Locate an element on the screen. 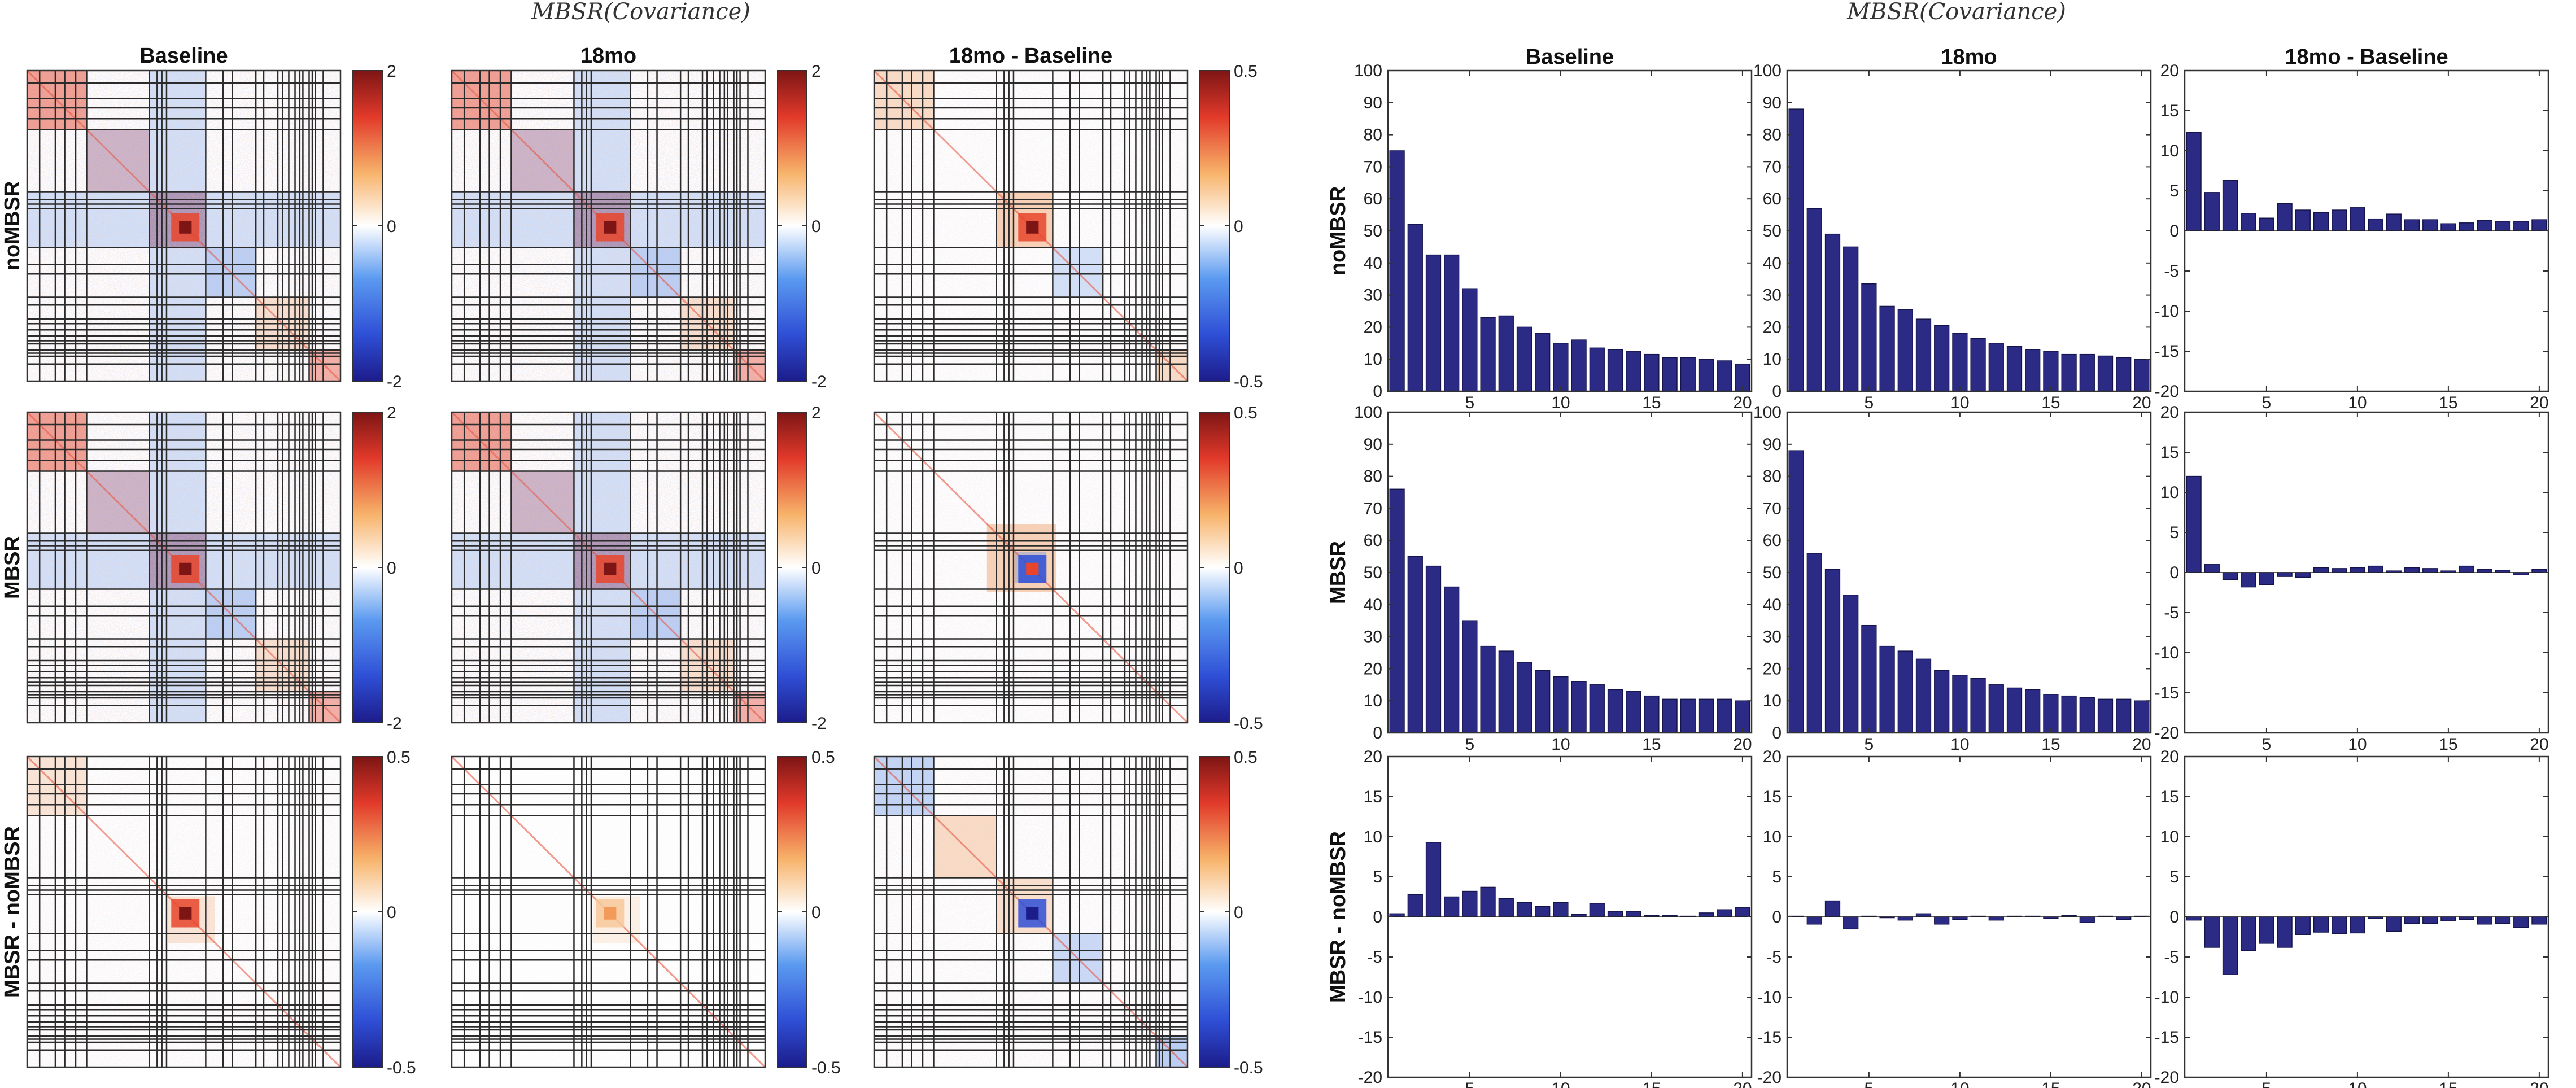  bar-row-label: noMBSR is located at coordinates (1338, 231).